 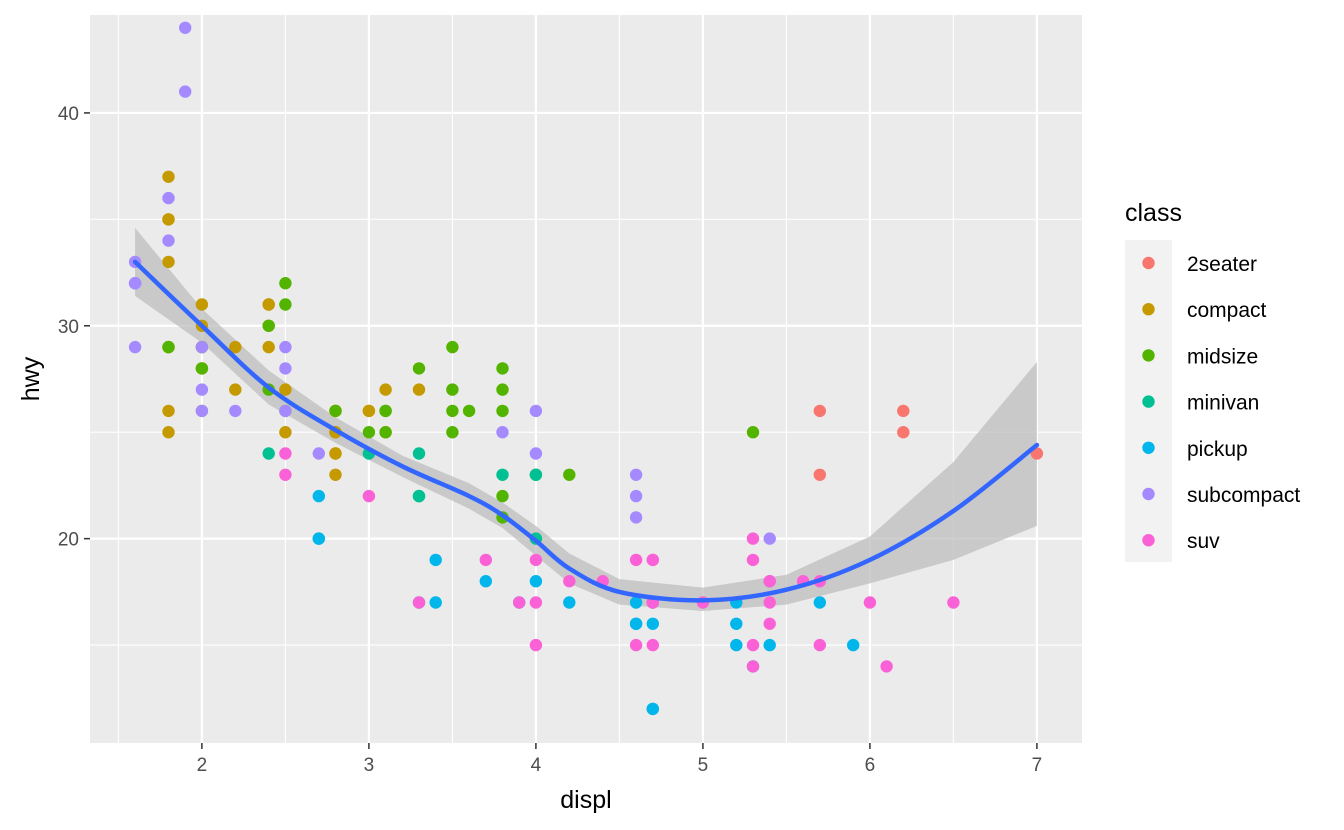 I want to click on x-tick-label: 4, so click(x=536, y=765).